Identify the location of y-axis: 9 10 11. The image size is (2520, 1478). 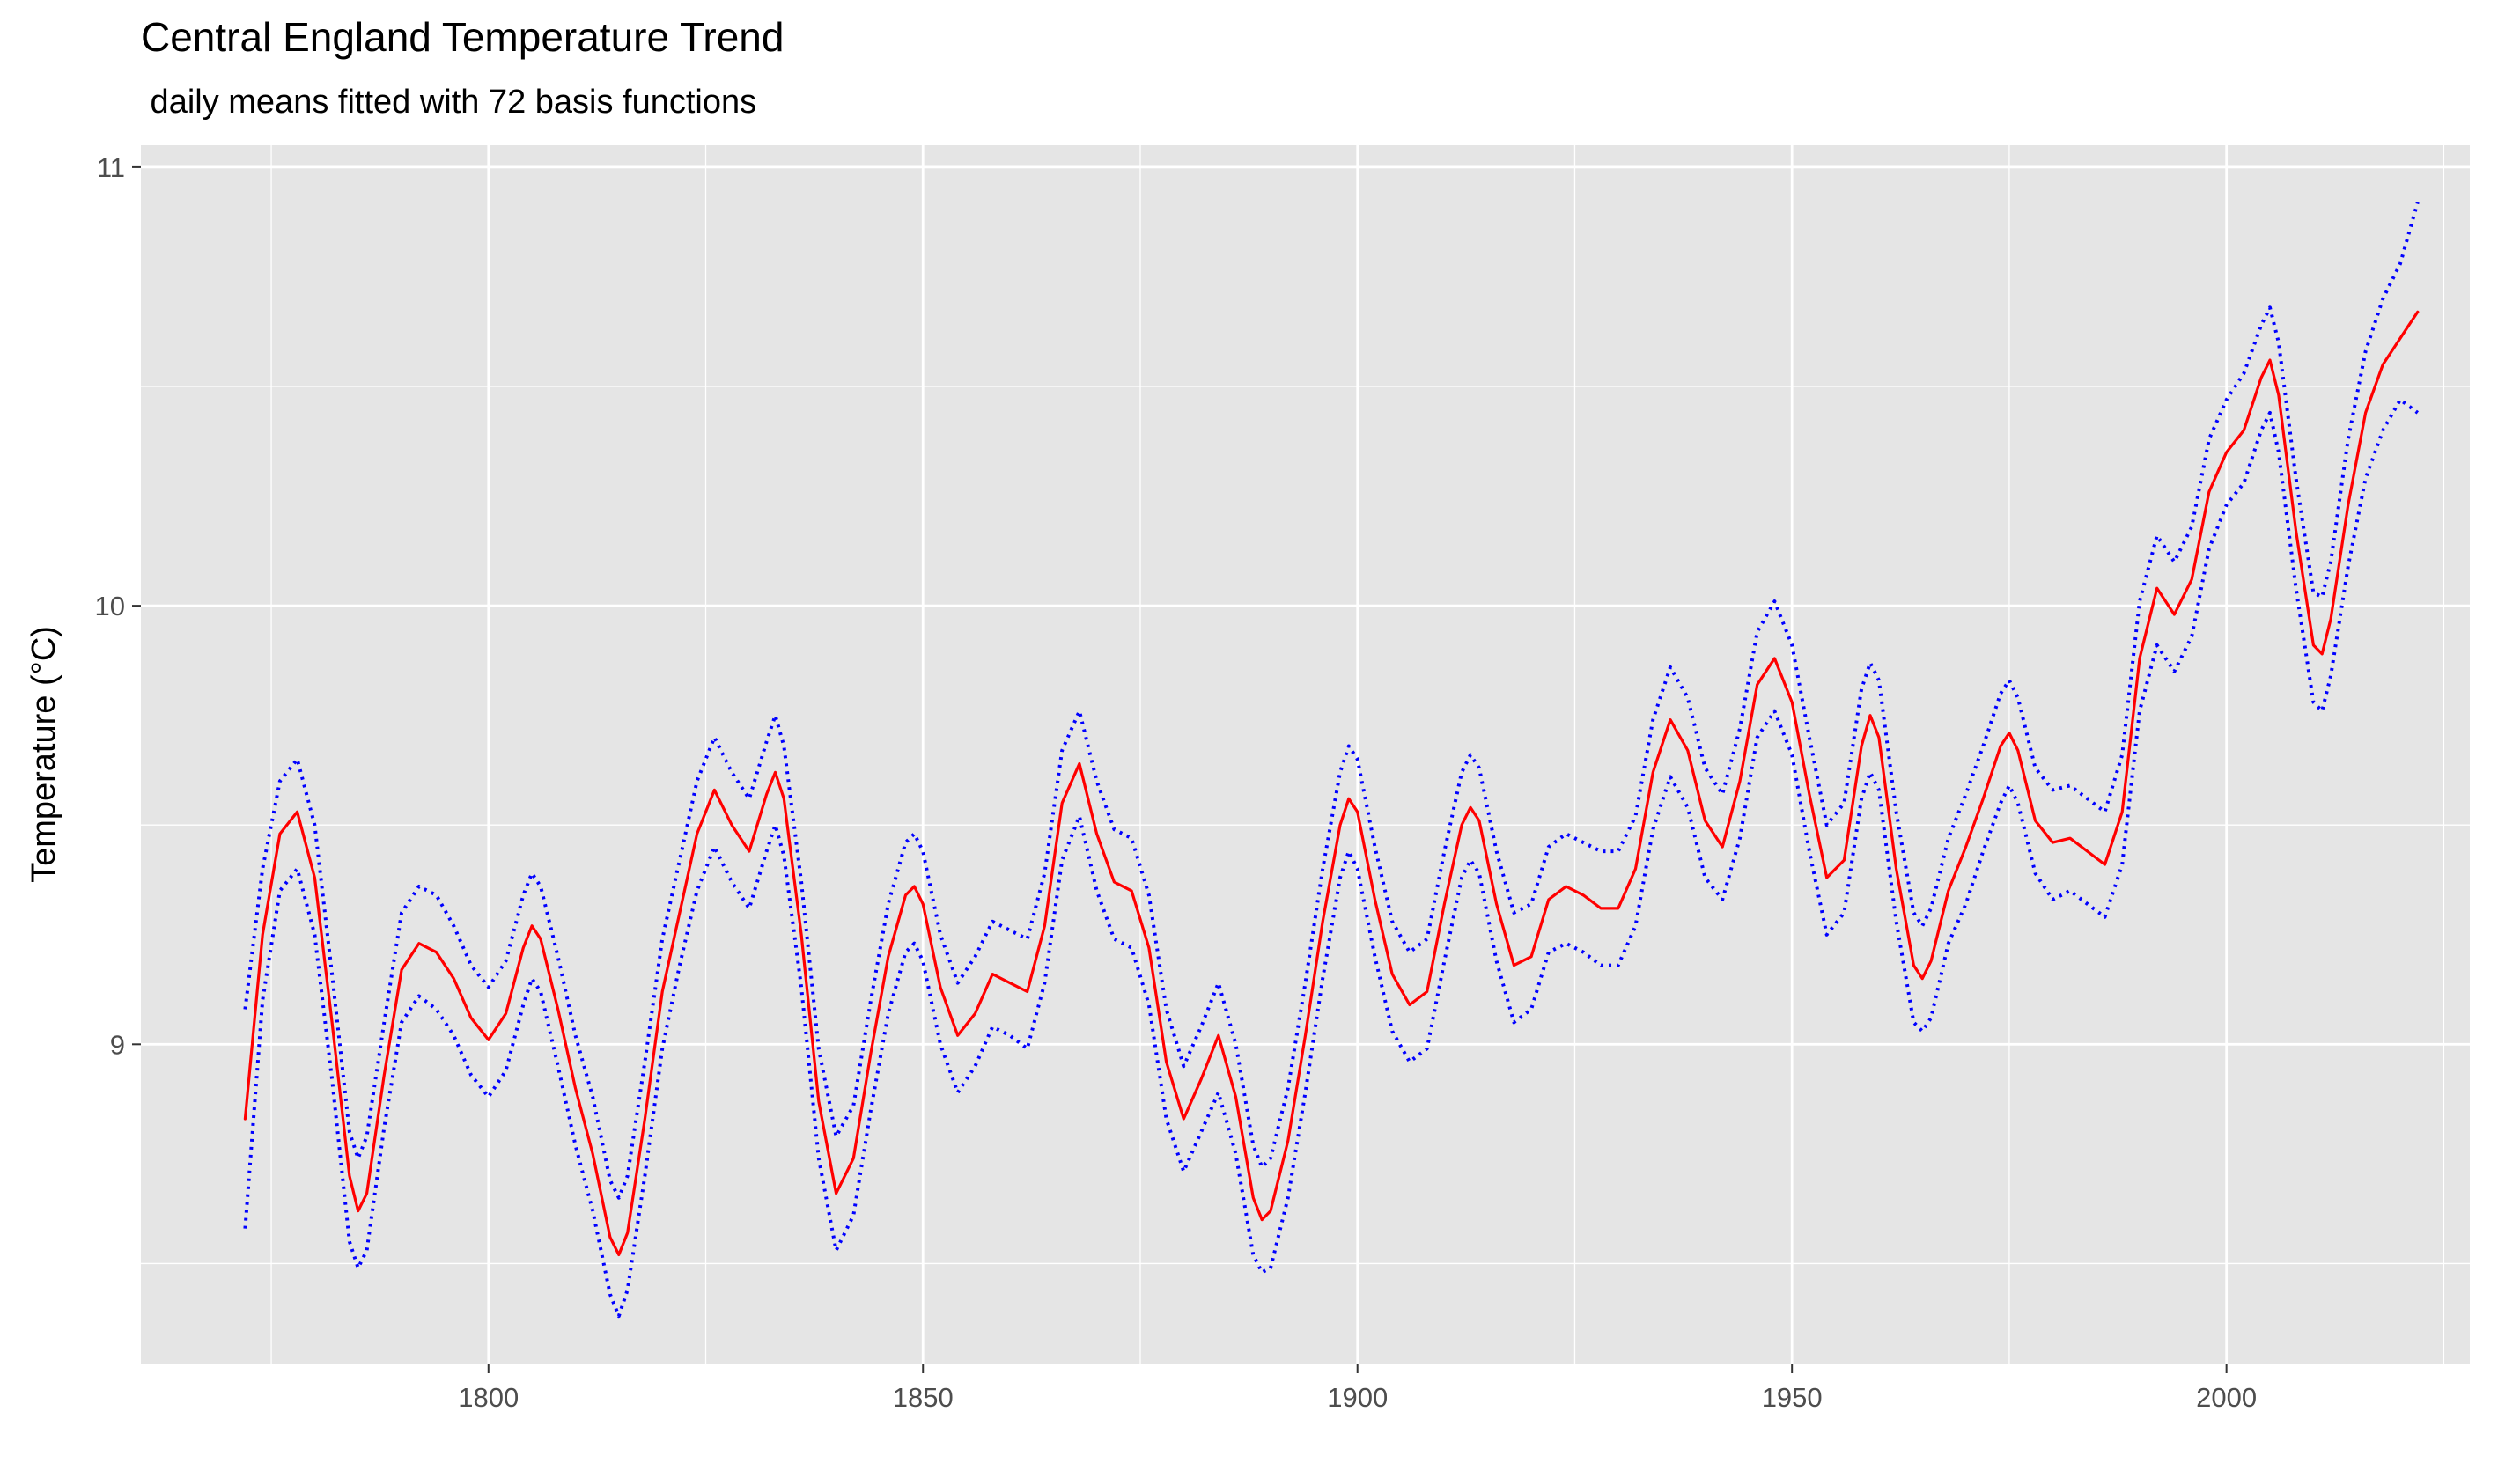
(118, 606).